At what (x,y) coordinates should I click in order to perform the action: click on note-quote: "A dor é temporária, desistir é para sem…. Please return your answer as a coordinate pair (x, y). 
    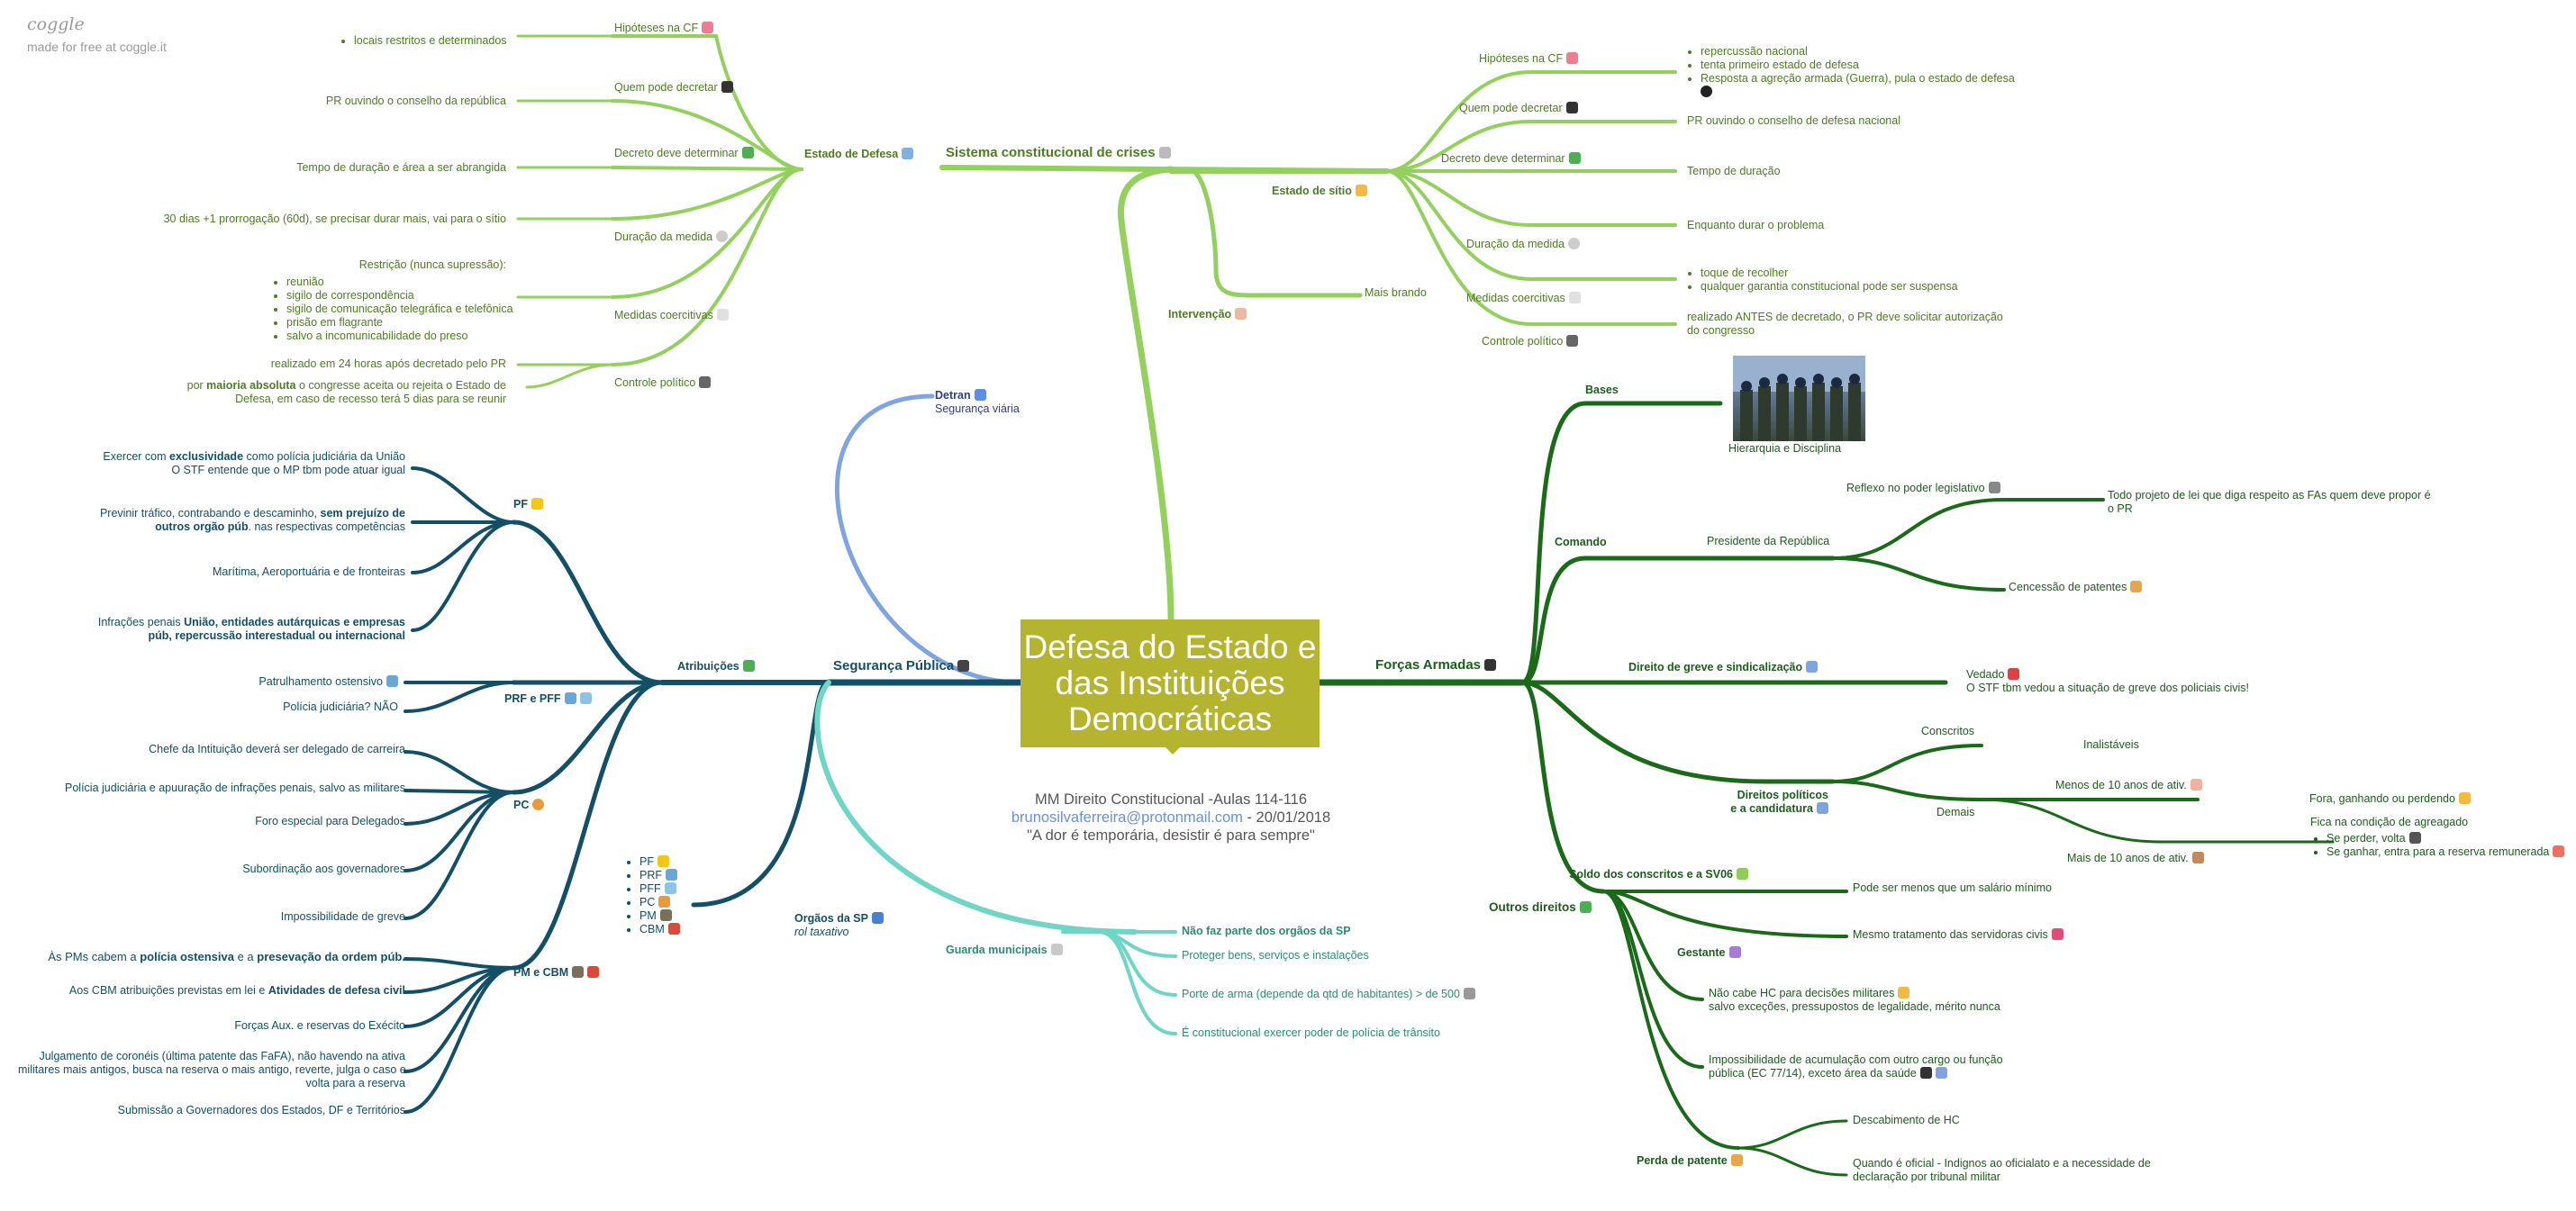
    Looking at the image, I should click on (1171, 836).